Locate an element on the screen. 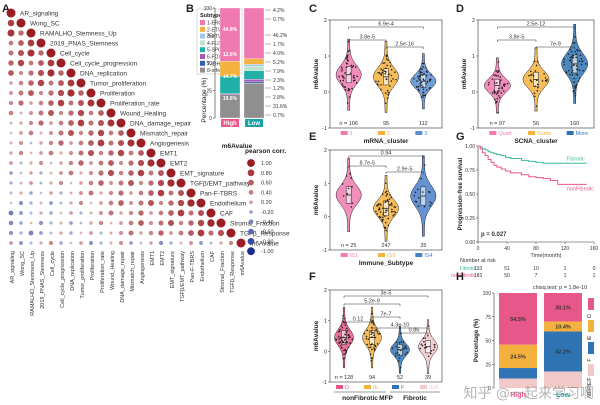  p-value-label: 3e-5 is located at coordinates (385, 294).